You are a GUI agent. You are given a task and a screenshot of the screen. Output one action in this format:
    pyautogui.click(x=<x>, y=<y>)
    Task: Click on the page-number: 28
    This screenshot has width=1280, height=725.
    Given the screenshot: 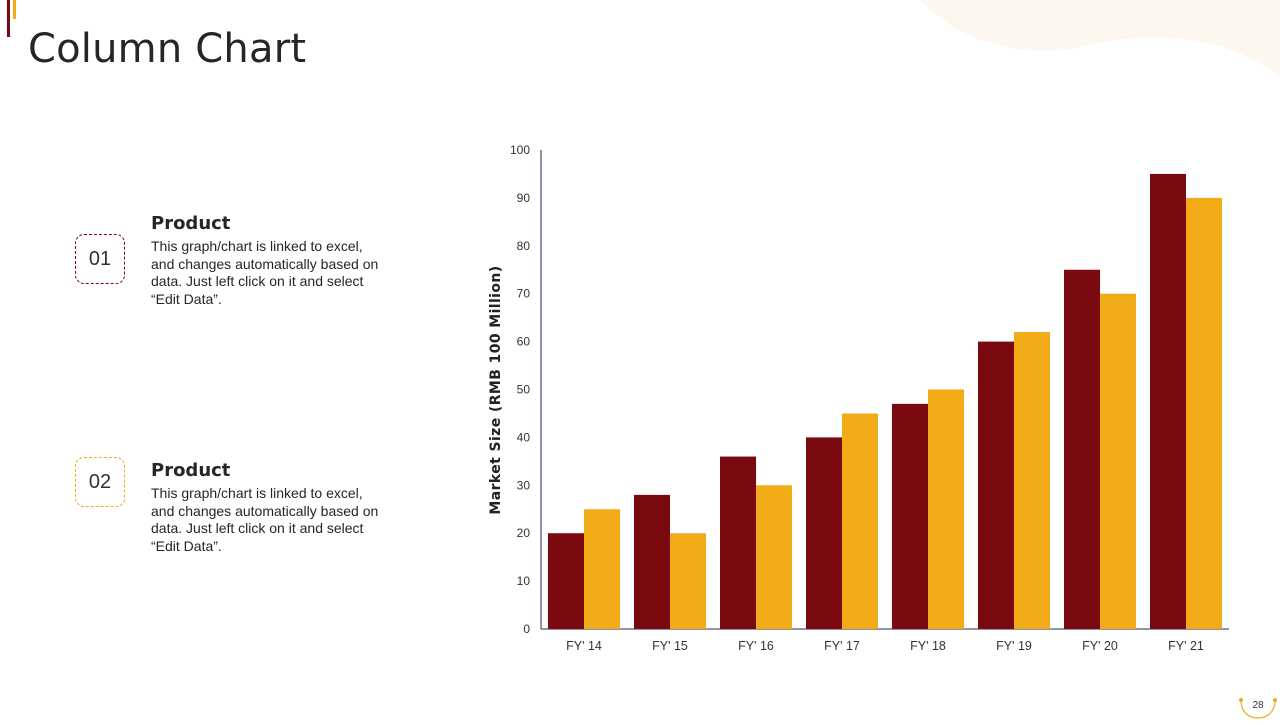 What is the action you would take?
    pyautogui.click(x=1258, y=705)
    